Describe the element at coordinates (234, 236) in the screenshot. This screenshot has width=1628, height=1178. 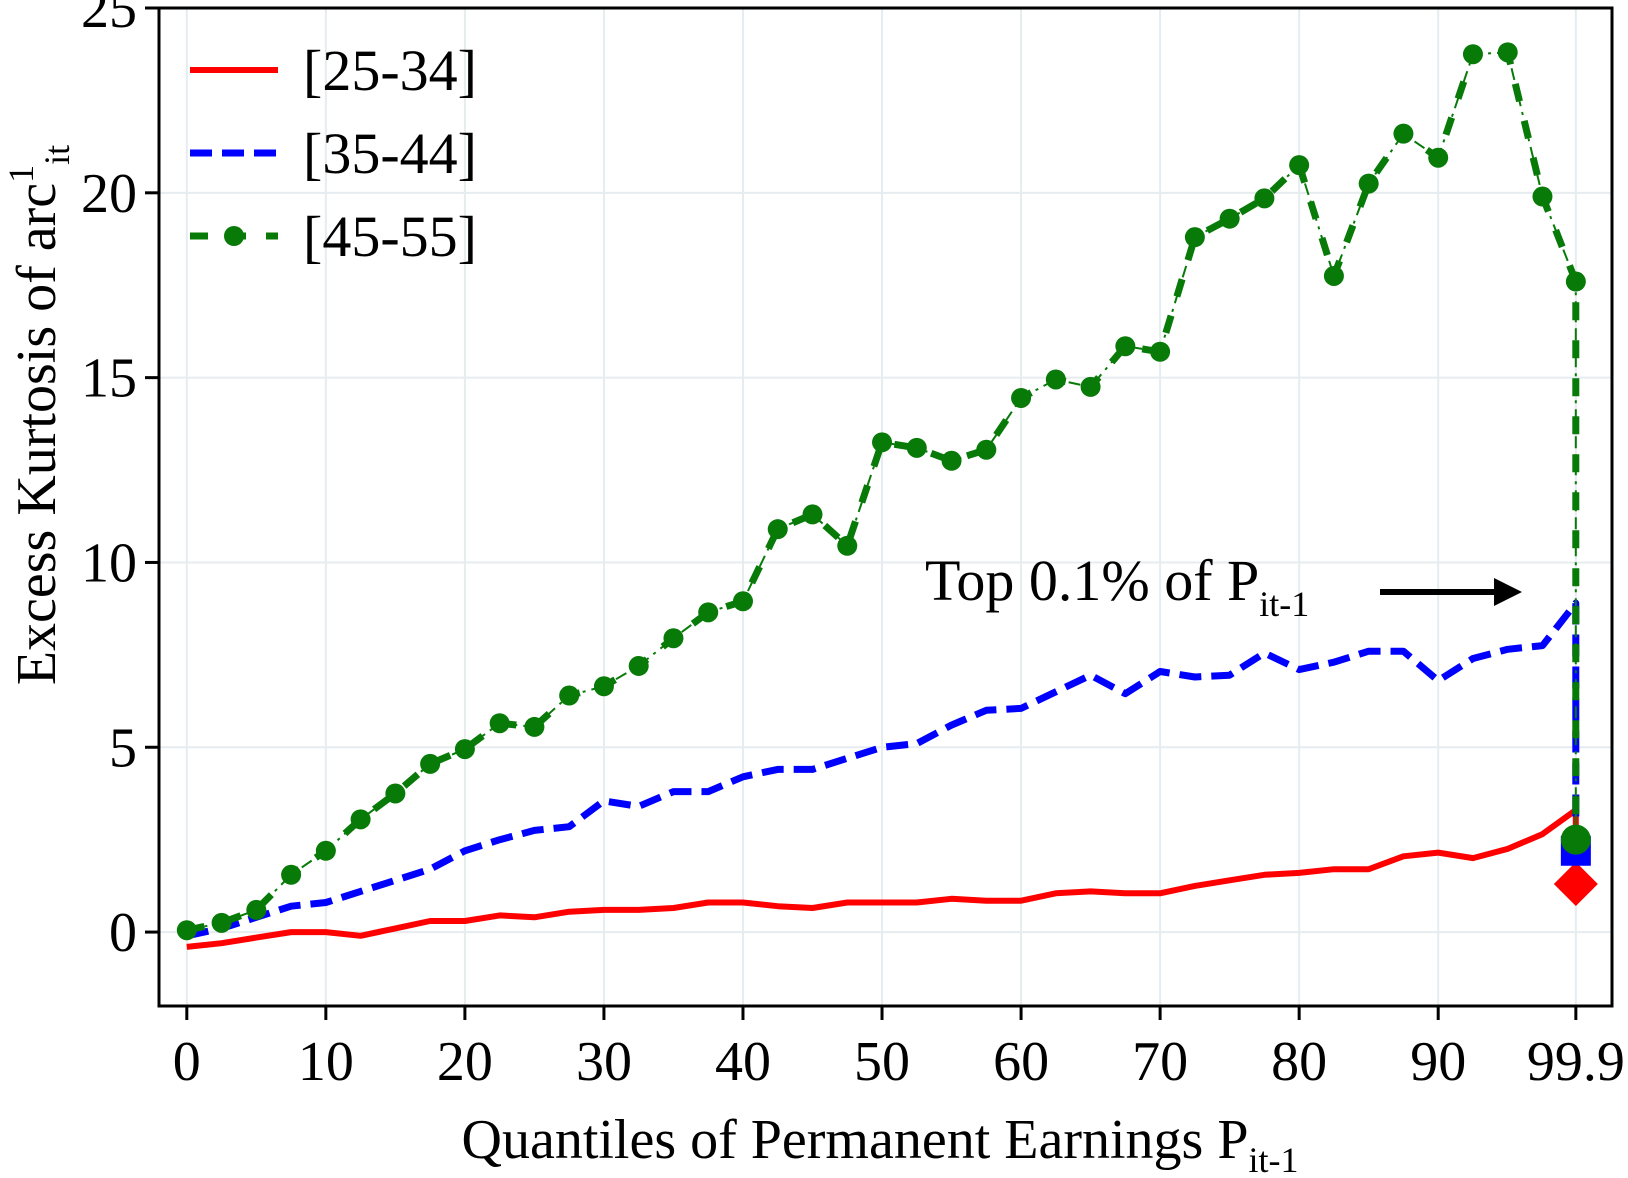
I see `legend-marker` at that location.